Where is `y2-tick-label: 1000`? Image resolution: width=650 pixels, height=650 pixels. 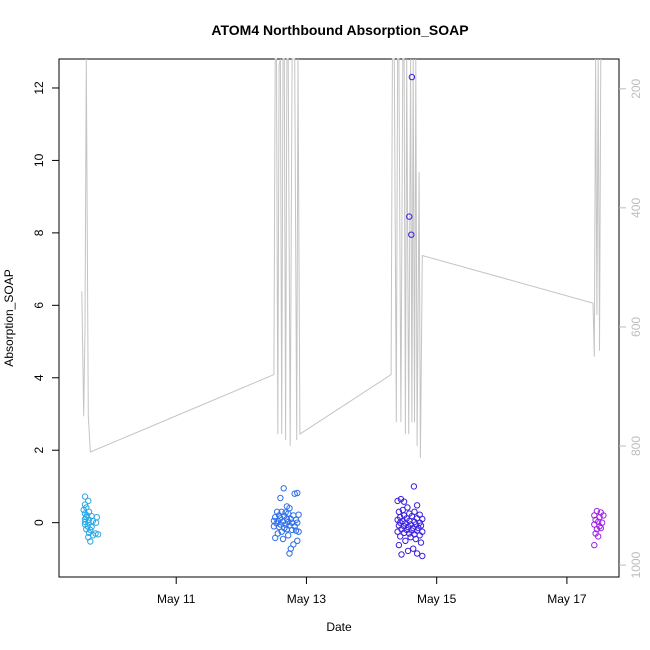 y2-tick-label: 1000 is located at coordinates (636, 564).